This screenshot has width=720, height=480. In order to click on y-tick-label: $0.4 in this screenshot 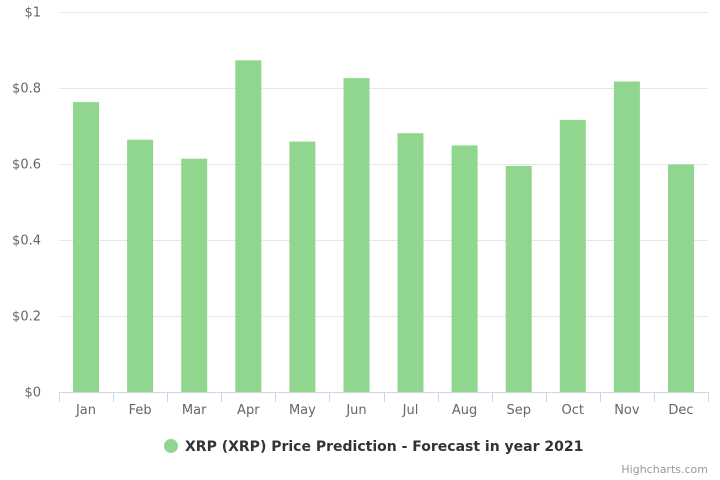, I will do `click(26, 241)`.